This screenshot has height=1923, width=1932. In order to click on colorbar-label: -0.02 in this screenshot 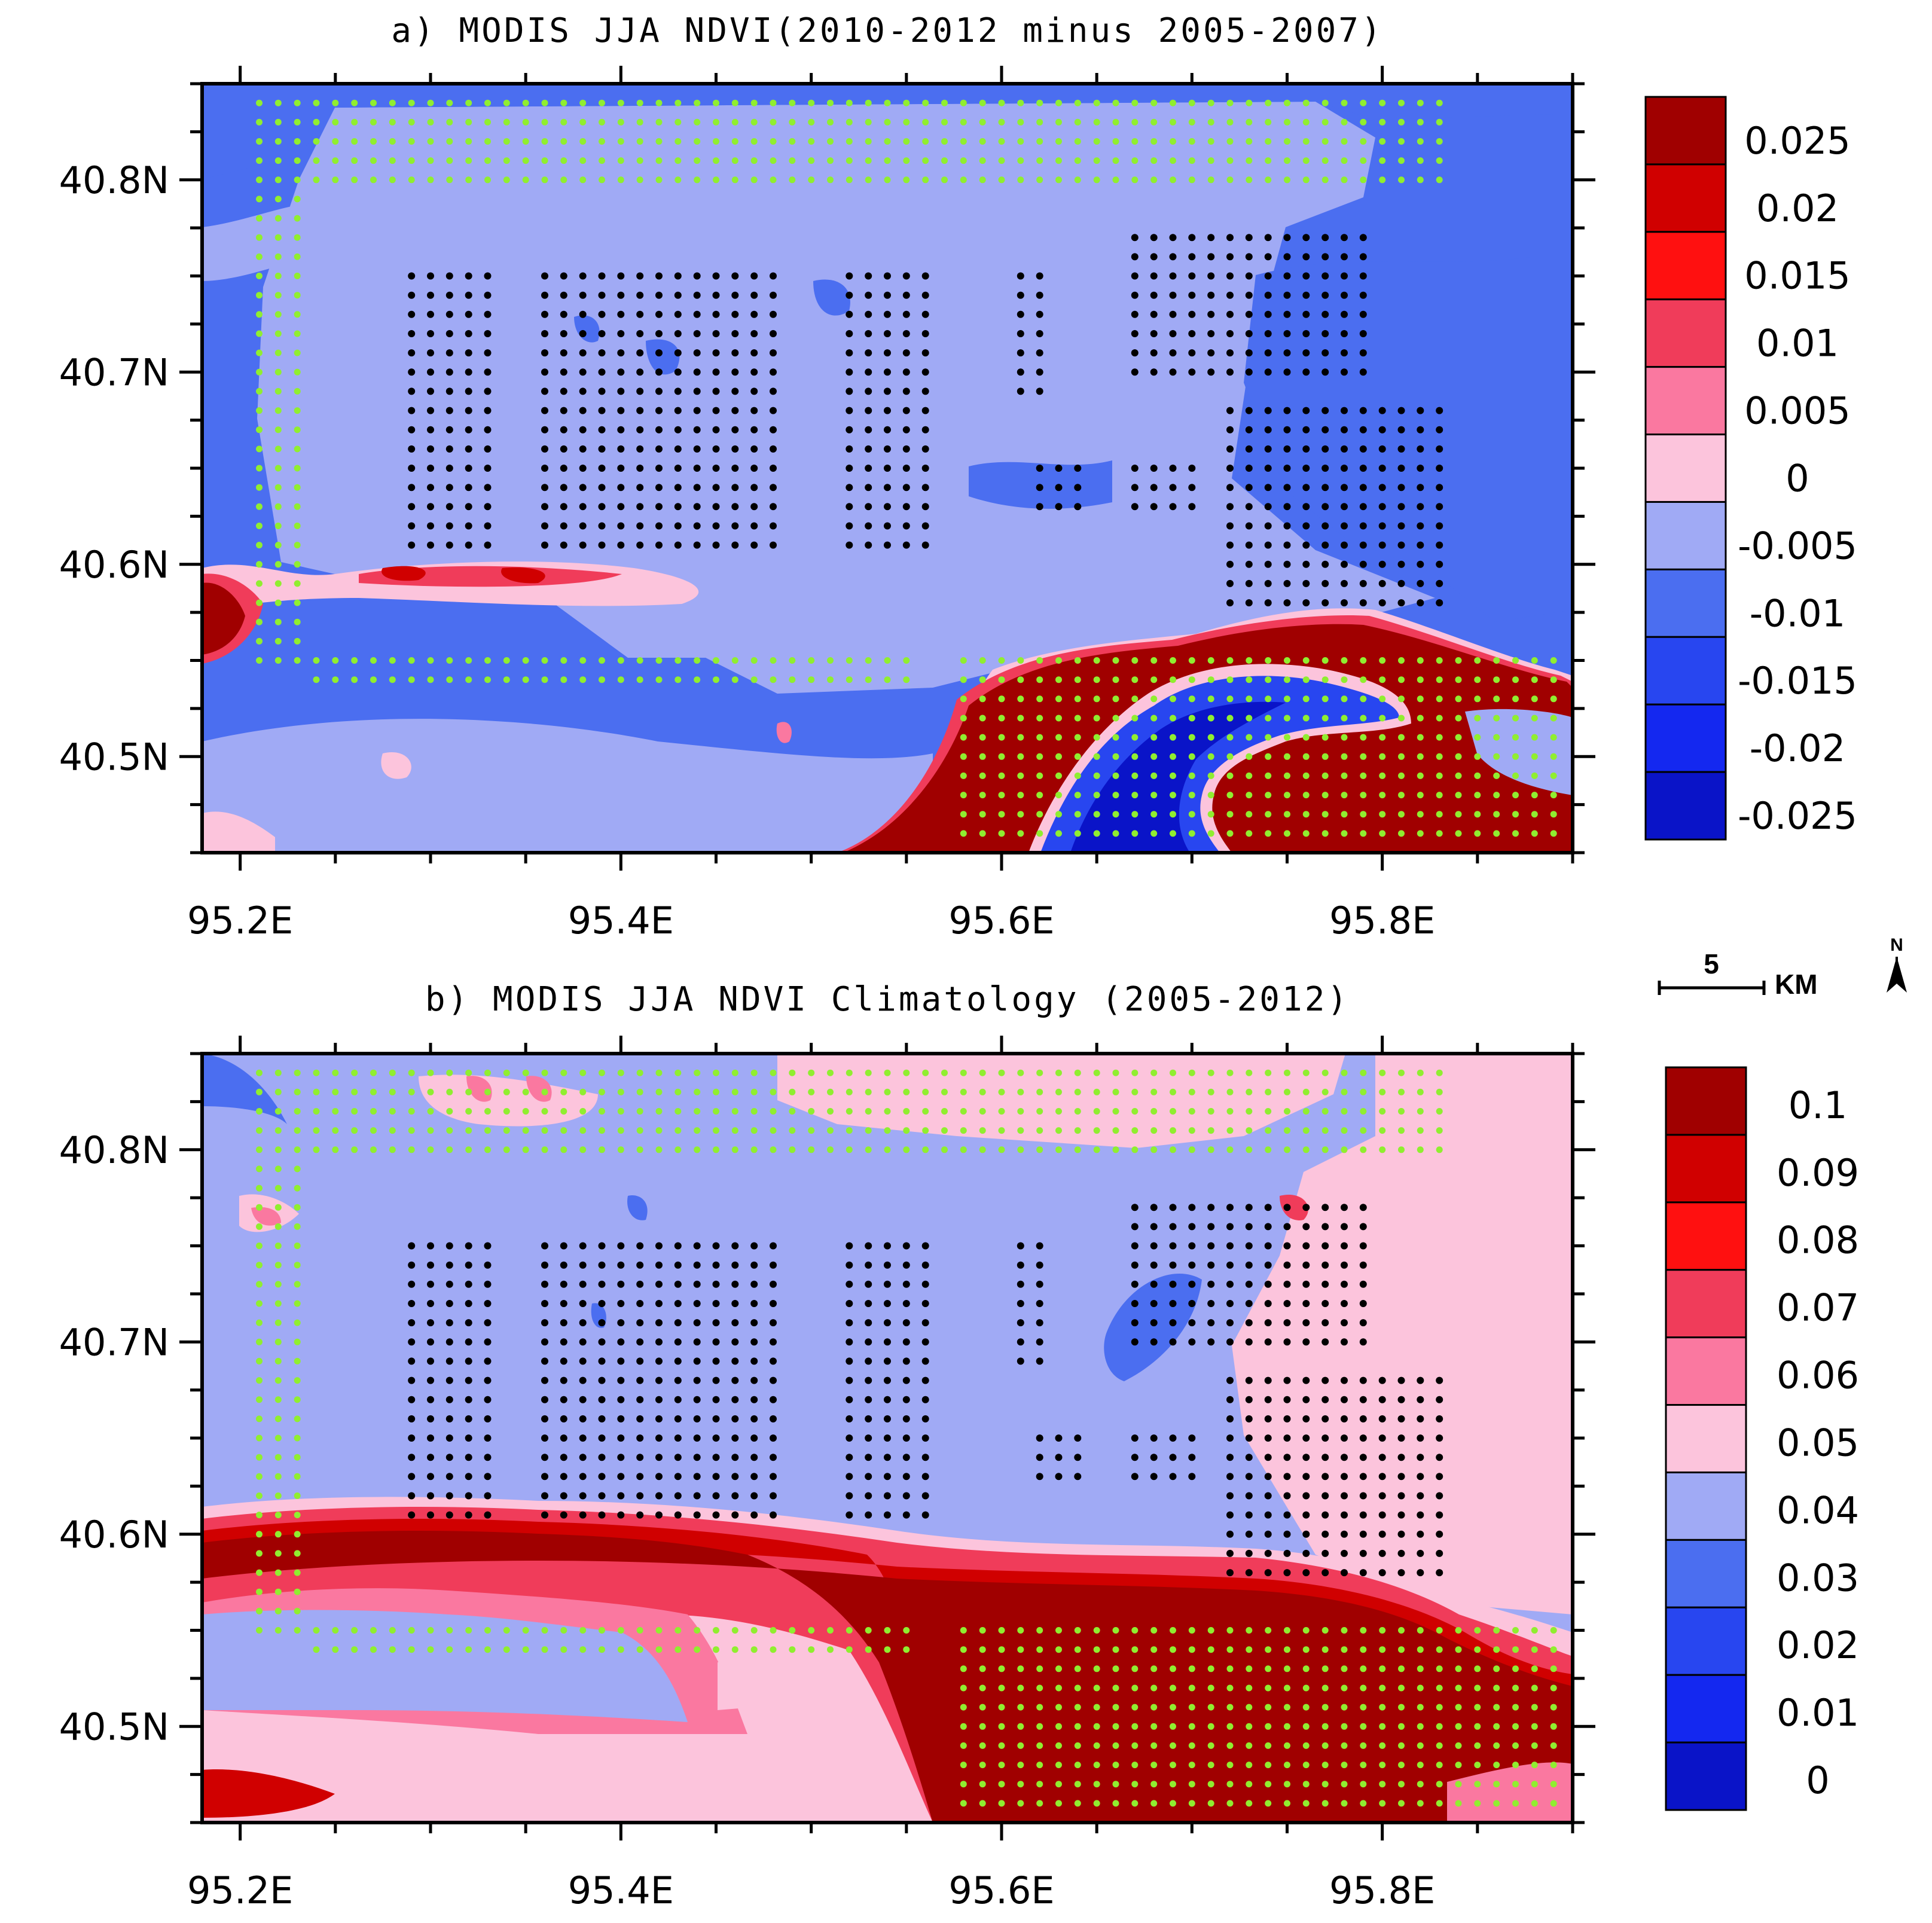, I will do `click(1797, 748)`.